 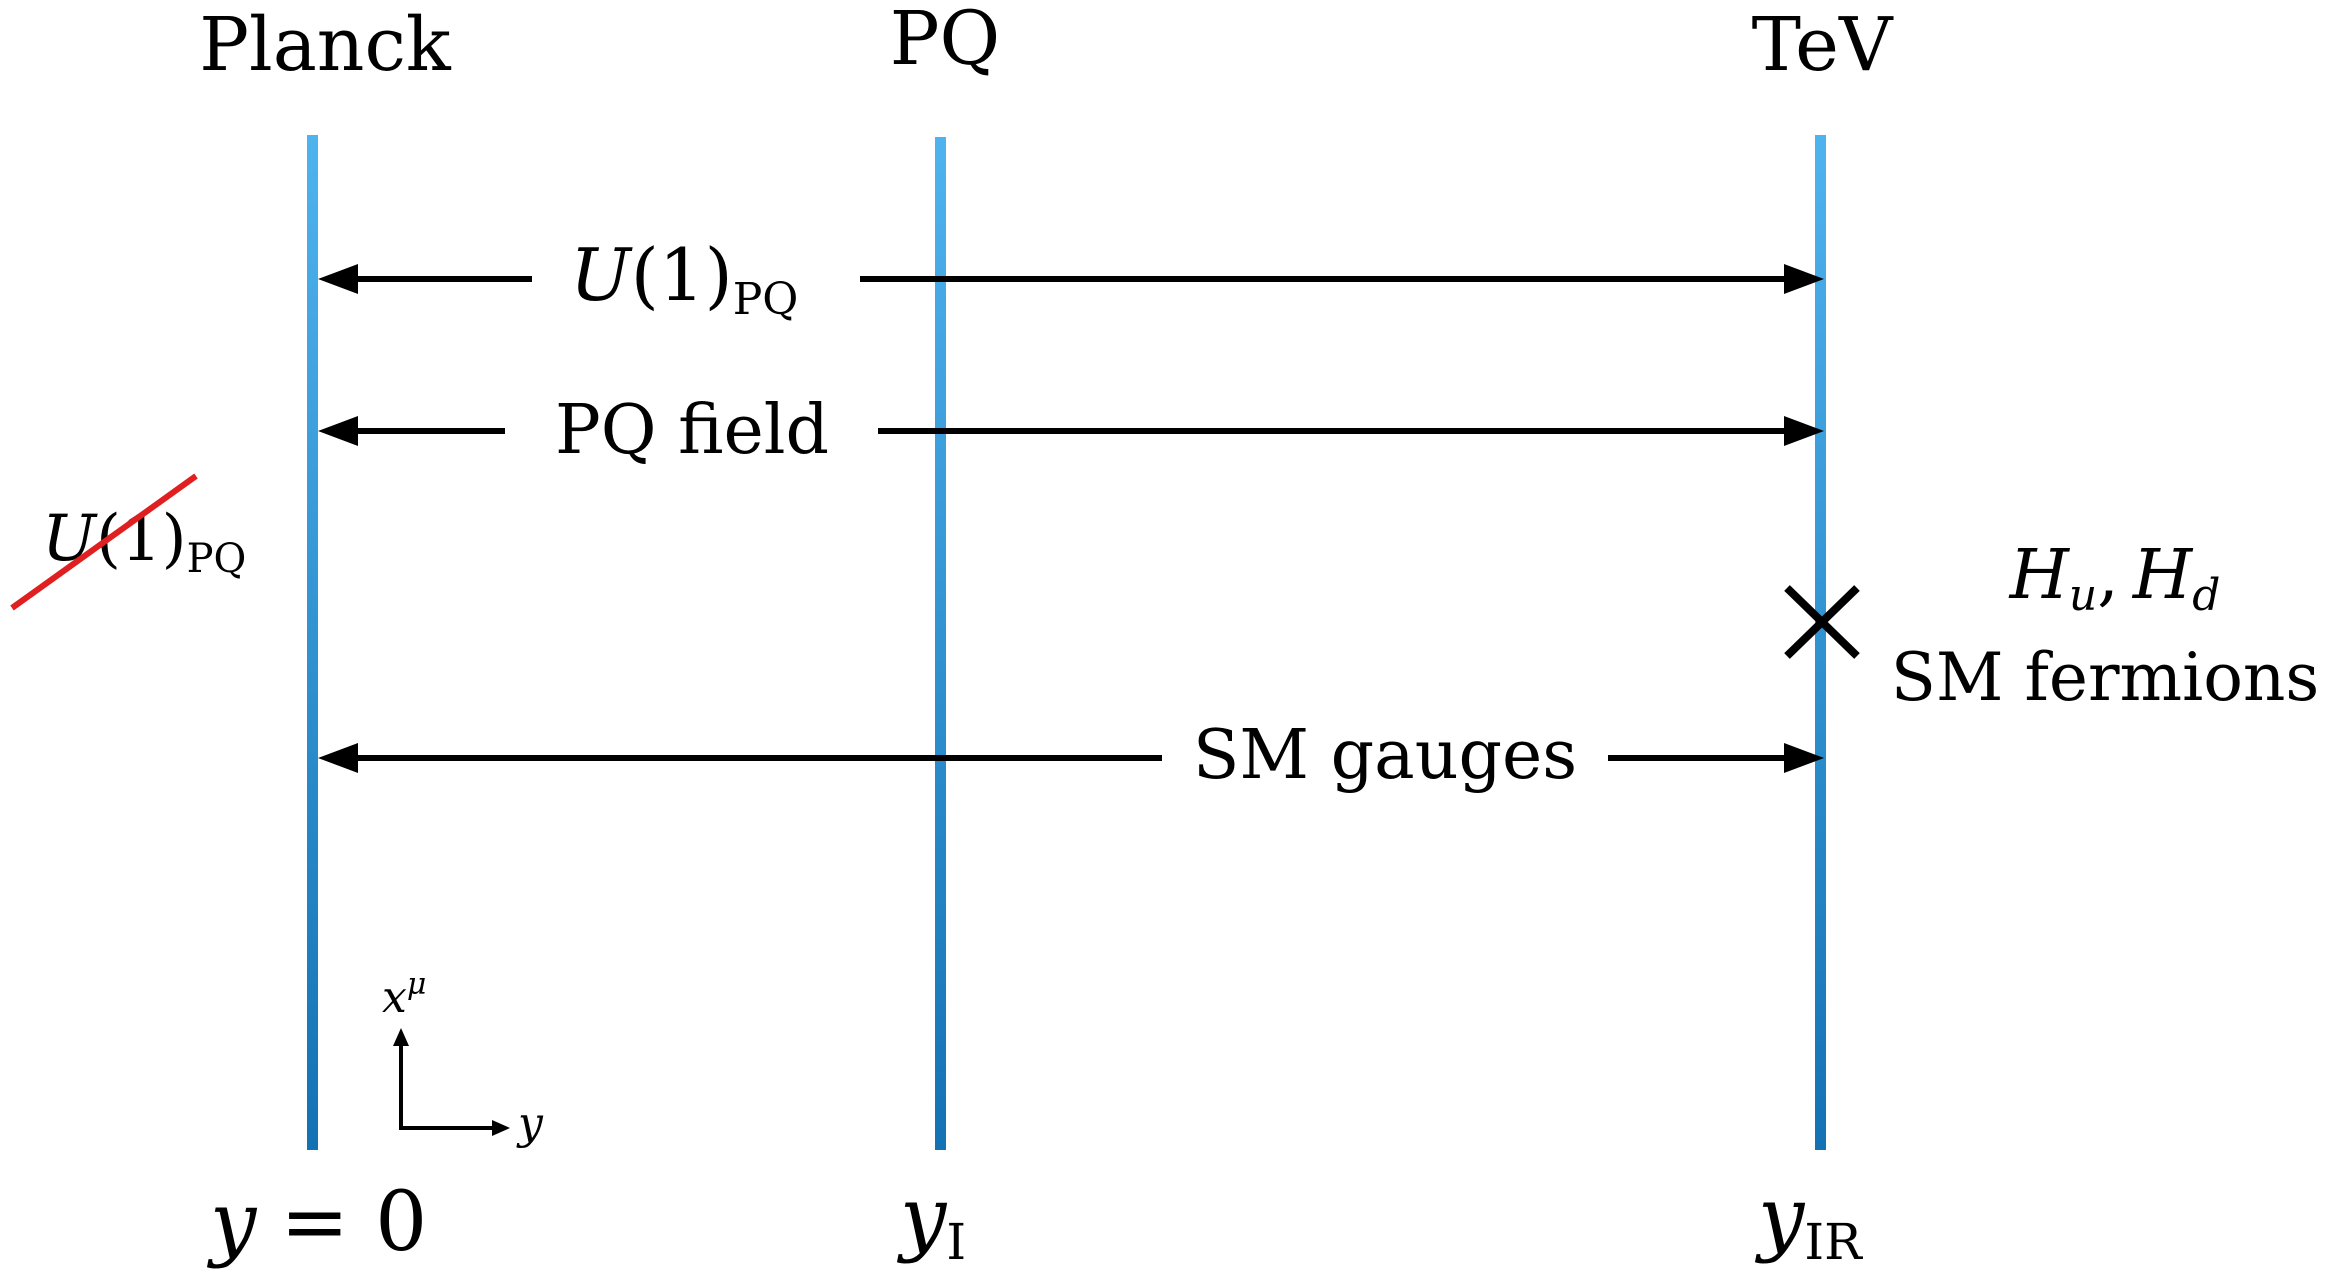 I want to click on planck-brane, so click(x=312, y=642).